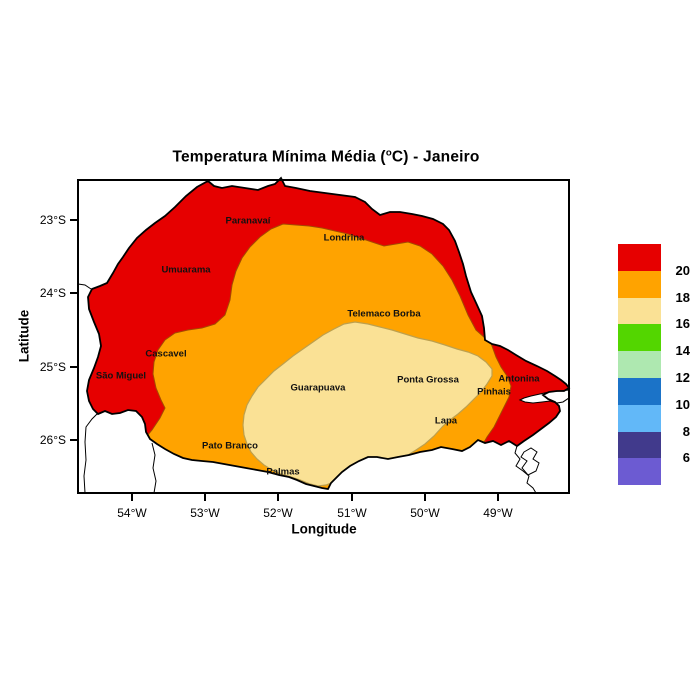  What do you see at coordinates (519, 379) in the screenshot?
I see `city-label-antonina: Antonina` at bounding box center [519, 379].